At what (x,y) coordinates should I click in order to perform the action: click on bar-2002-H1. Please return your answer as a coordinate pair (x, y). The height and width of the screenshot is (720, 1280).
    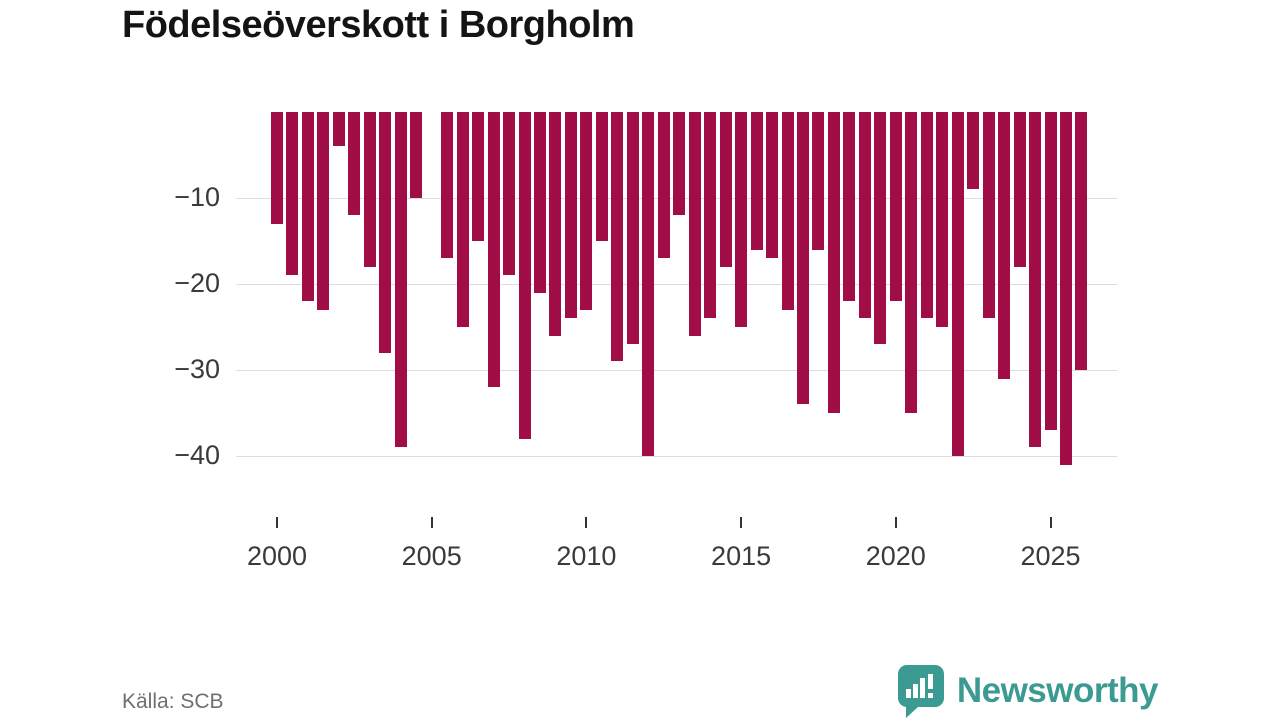
    Looking at the image, I should click on (338, 129).